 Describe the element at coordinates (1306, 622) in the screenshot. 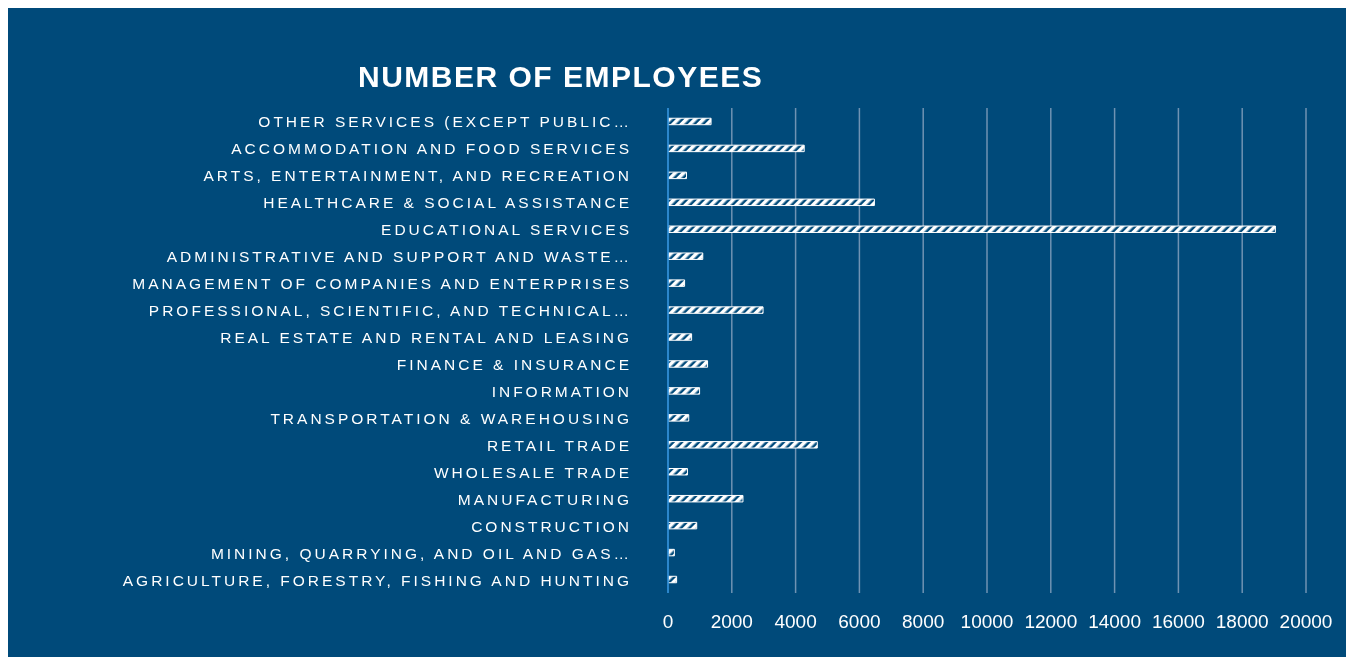

I see `x-tick-label: 20000` at that location.